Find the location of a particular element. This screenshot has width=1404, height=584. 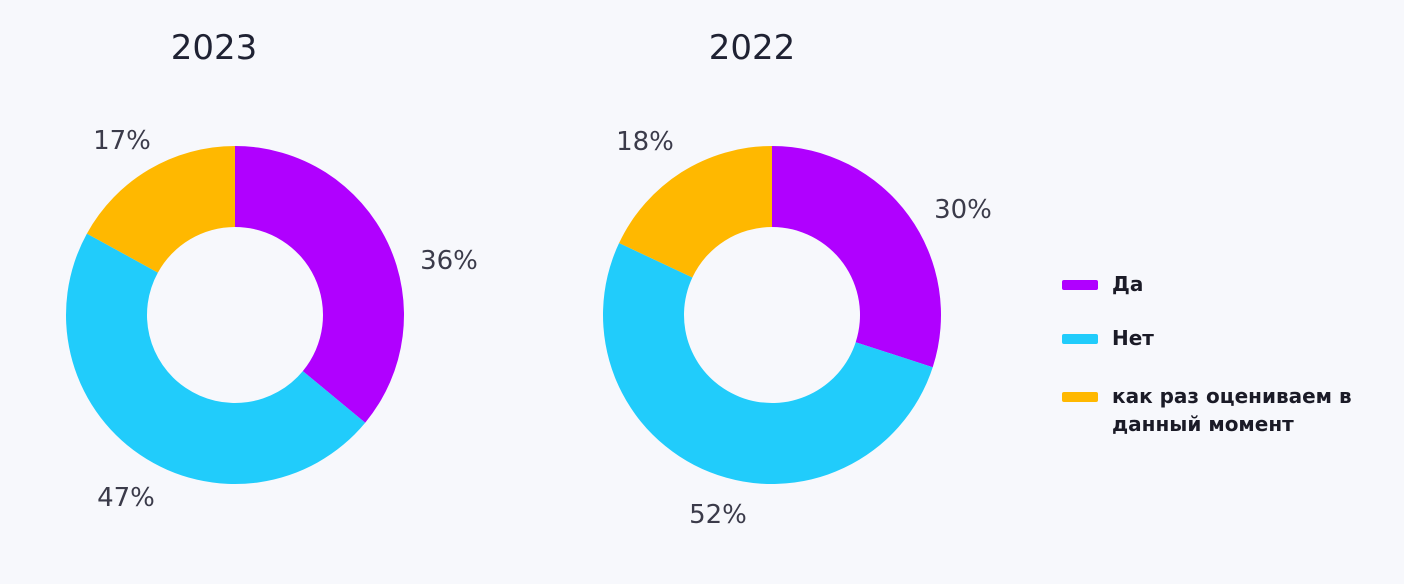

slice-label-evaluating-2023: 17% is located at coordinates (122, 141).